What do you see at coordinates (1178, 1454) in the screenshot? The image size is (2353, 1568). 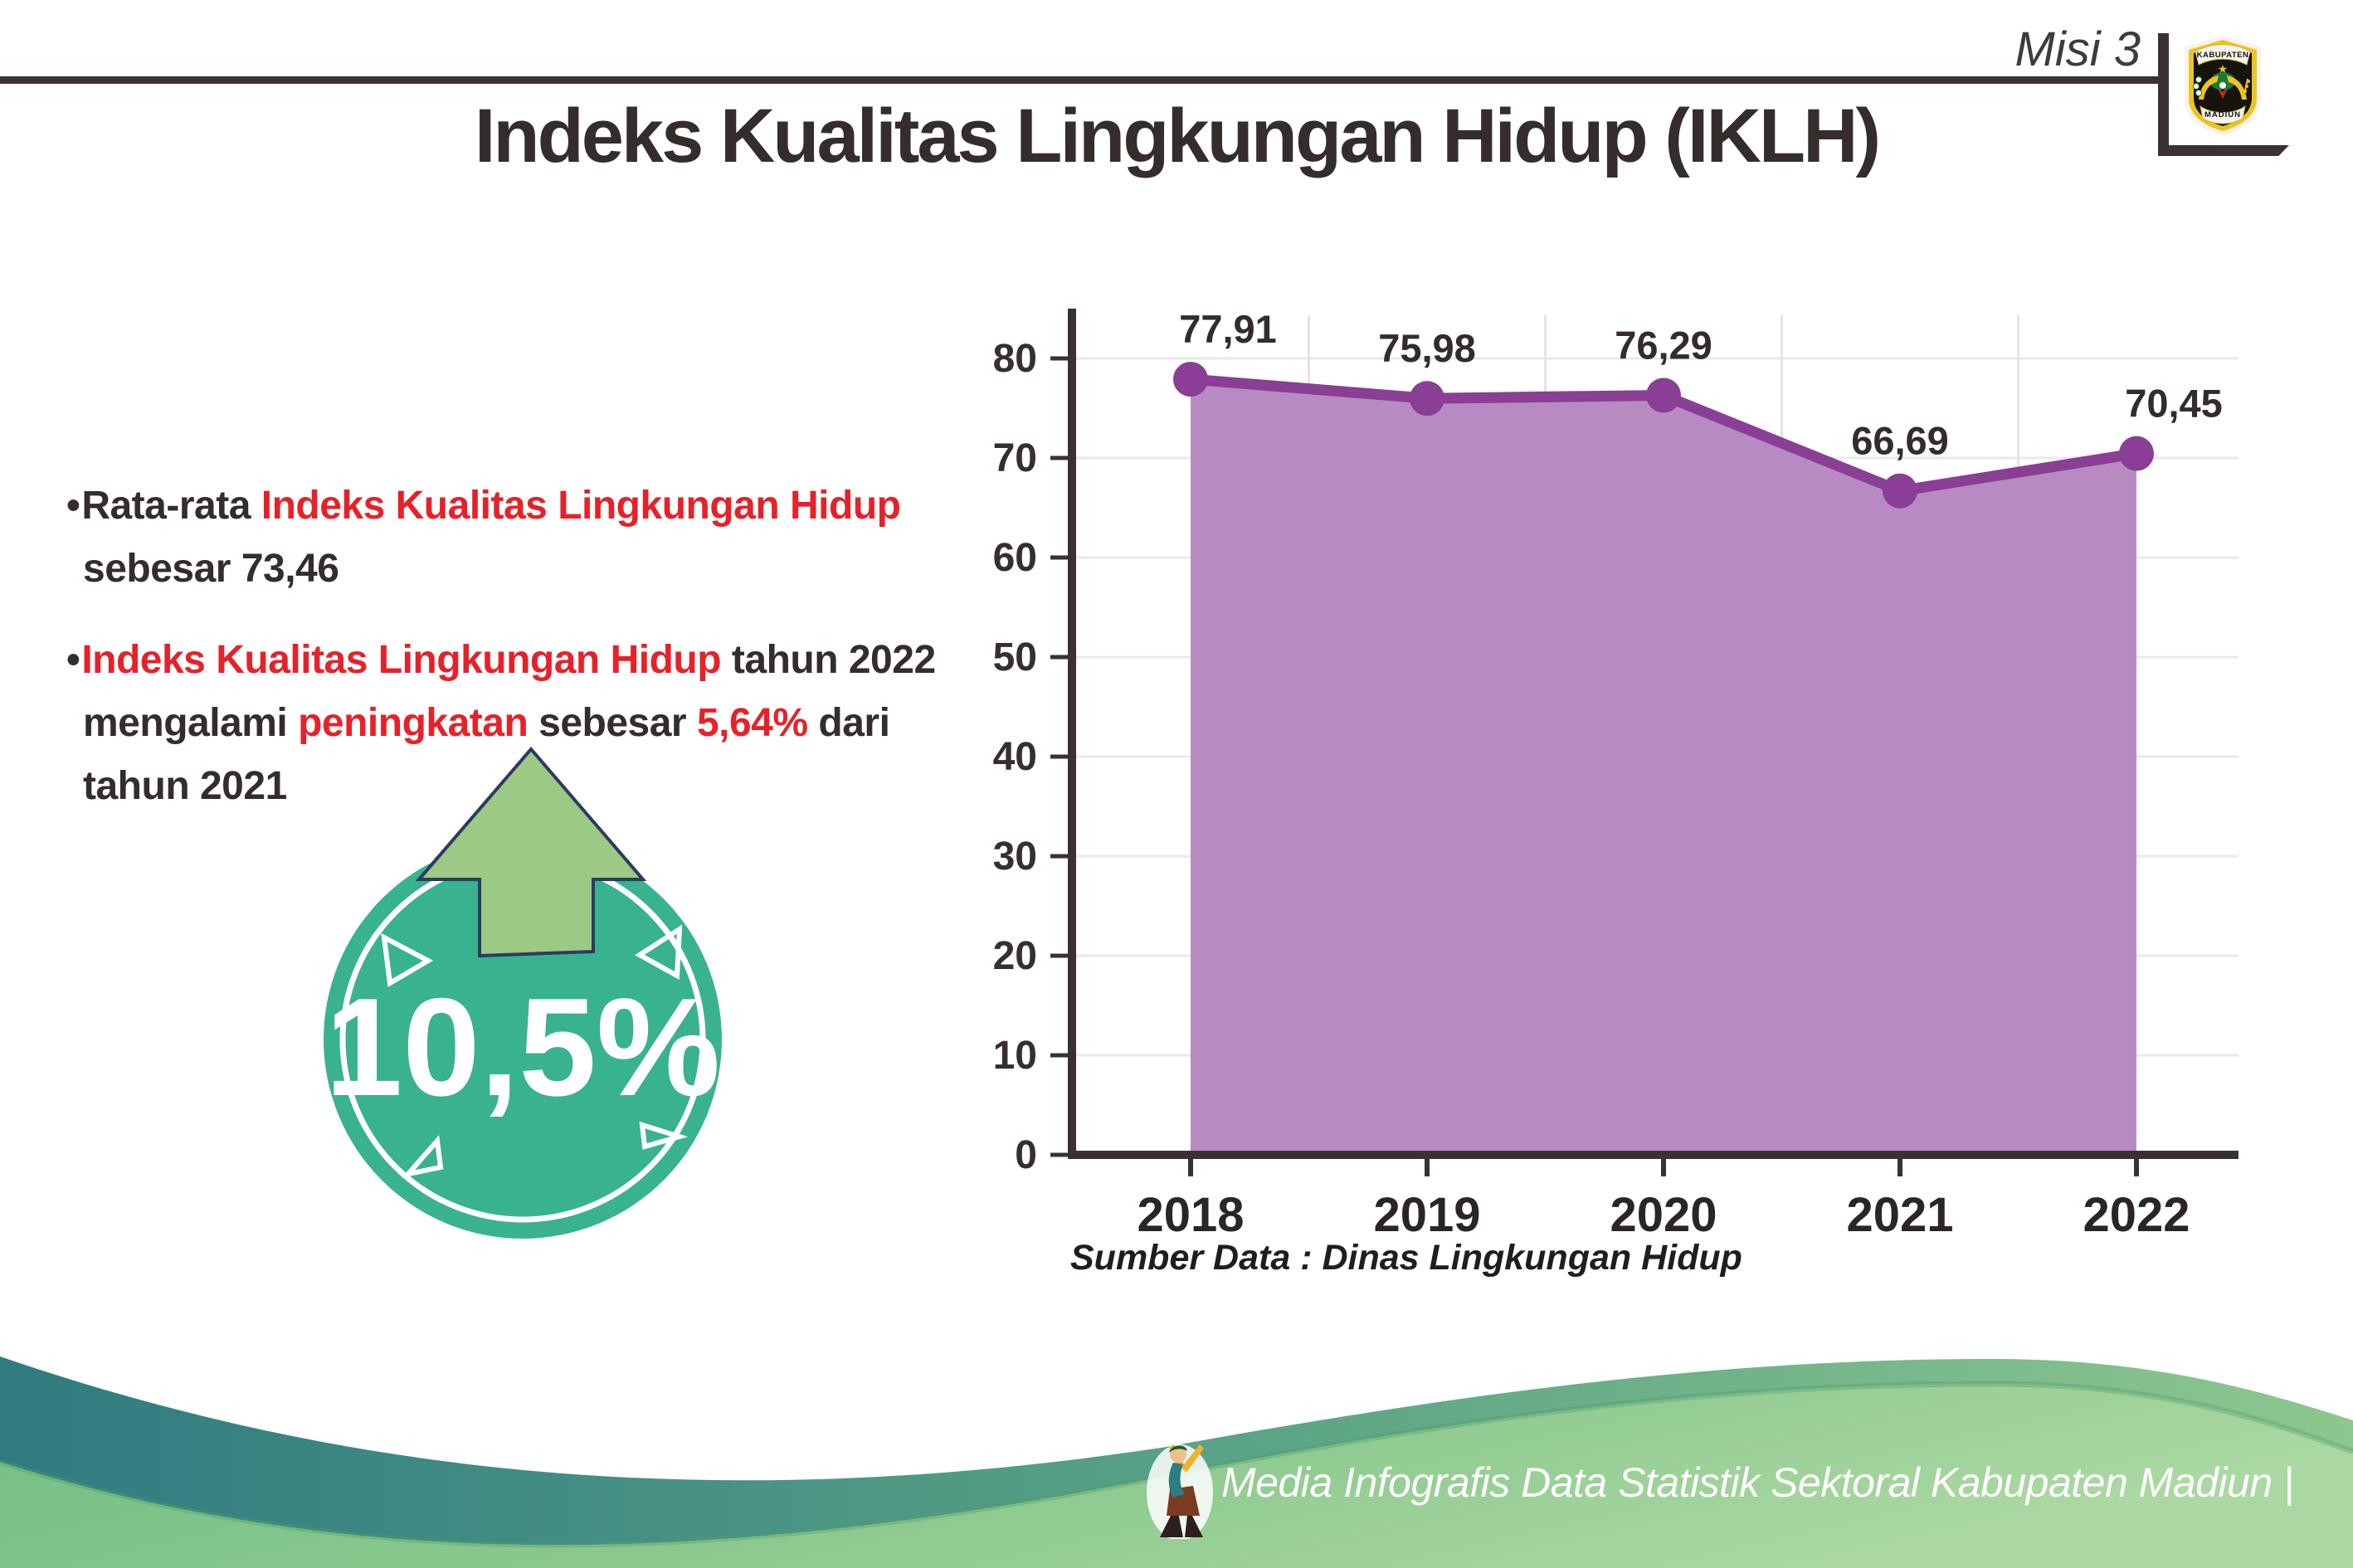 I see `mascot-head` at bounding box center [1178, 1454].